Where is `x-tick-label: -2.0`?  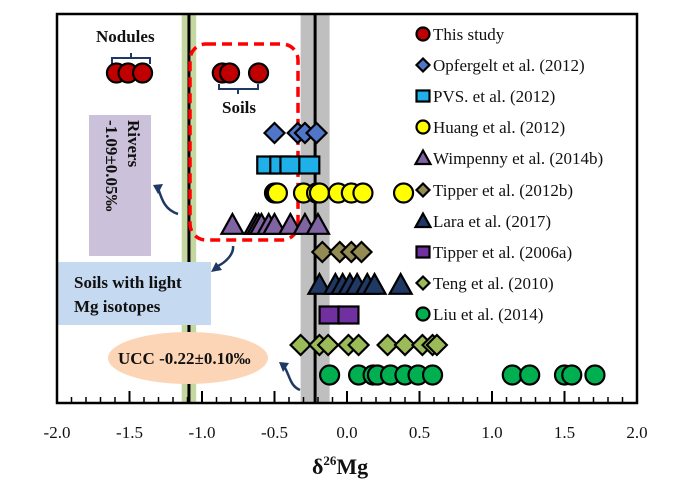 x-tick-label: -2.0 is located at coordinates (57, 432).